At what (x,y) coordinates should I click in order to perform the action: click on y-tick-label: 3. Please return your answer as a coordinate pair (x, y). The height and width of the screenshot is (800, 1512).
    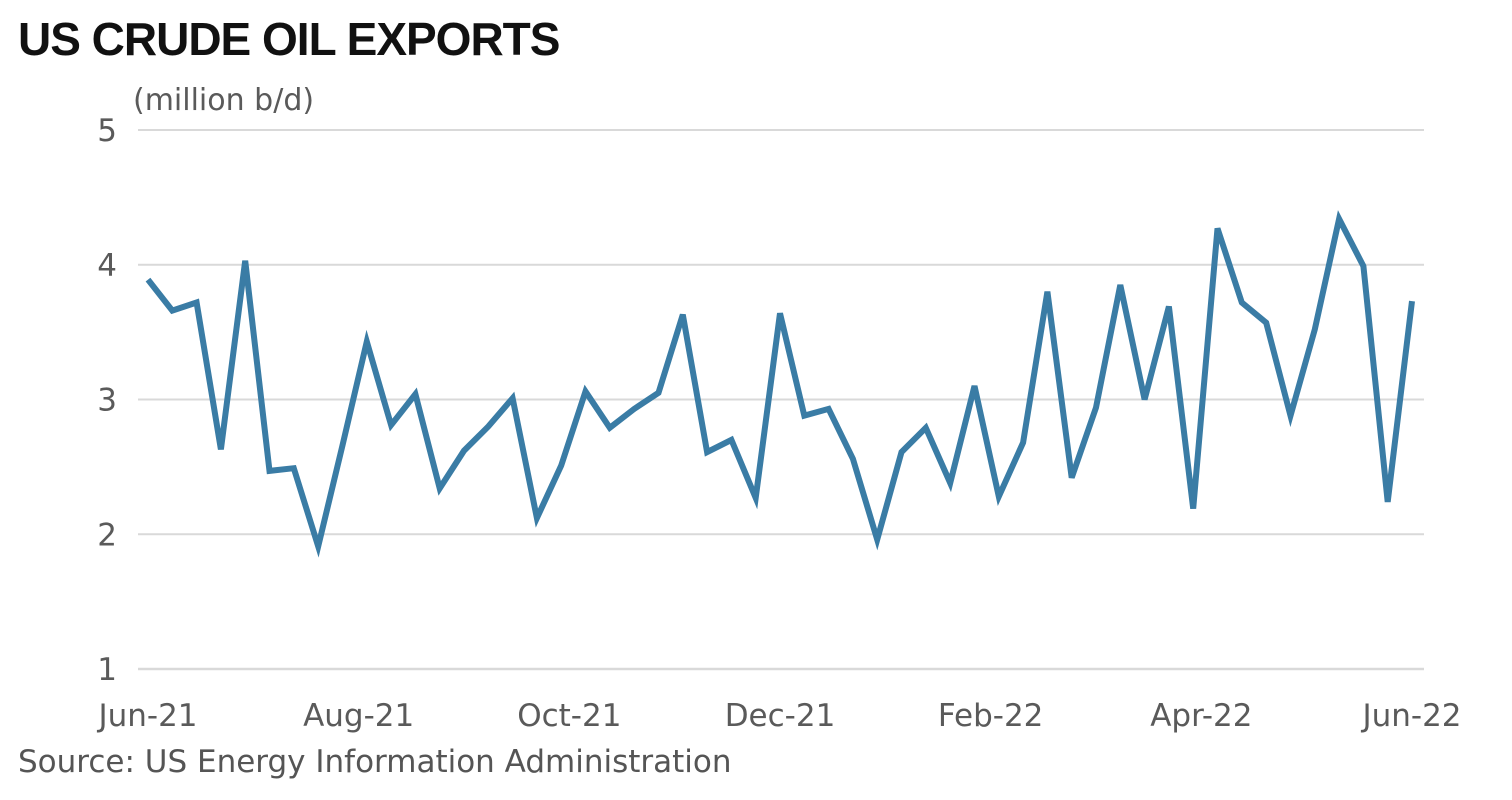
    Looking at the image, I should click on (107, 401).